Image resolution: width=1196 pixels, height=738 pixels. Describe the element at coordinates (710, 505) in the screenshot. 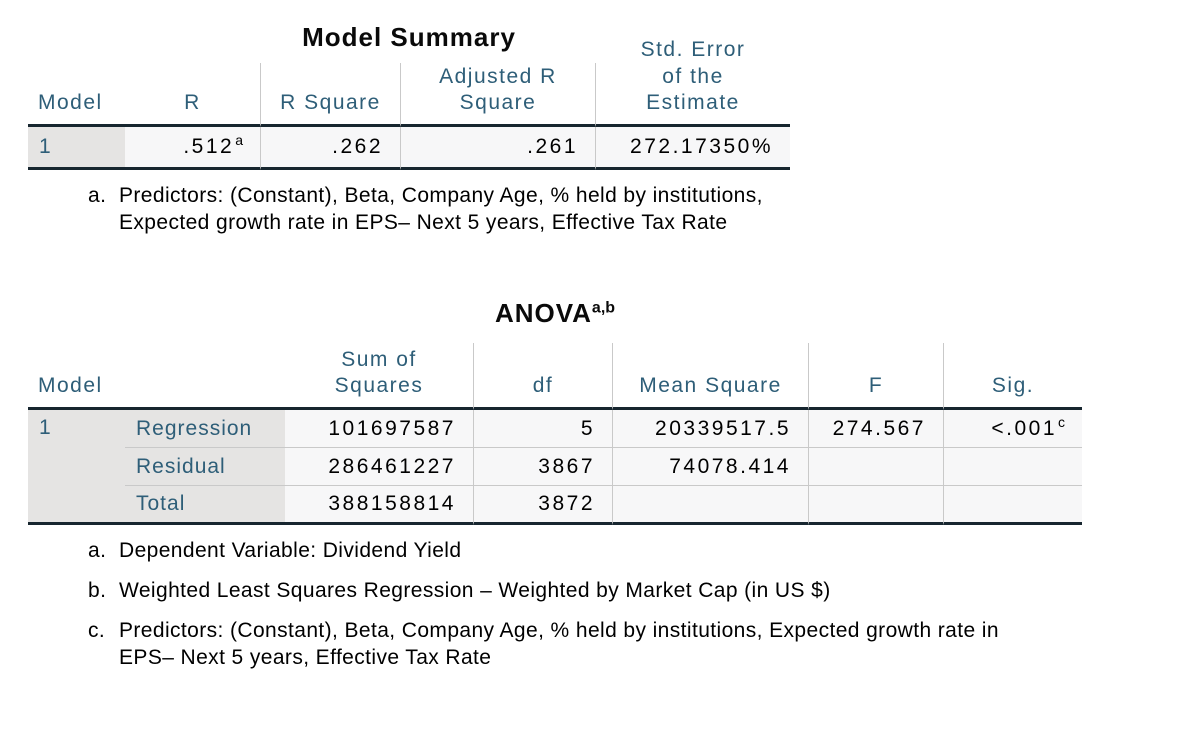

I see `anova-cell-mean-square` at that location.